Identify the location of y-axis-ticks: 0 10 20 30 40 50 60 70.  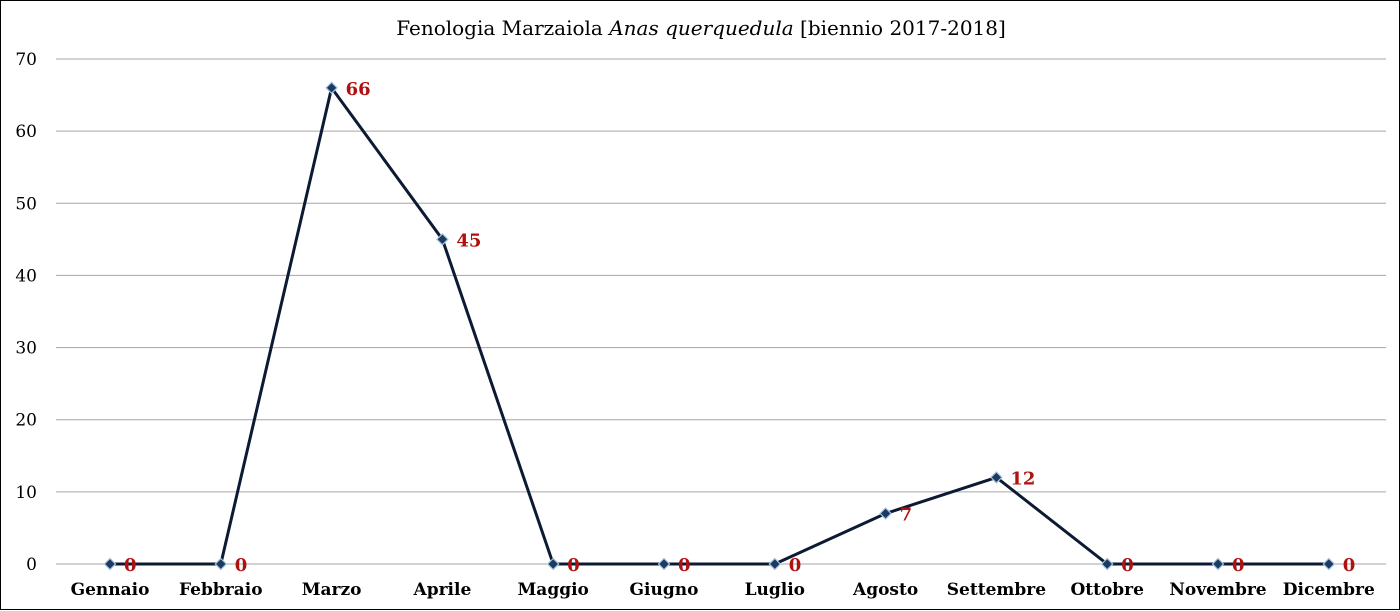
(26, 312).